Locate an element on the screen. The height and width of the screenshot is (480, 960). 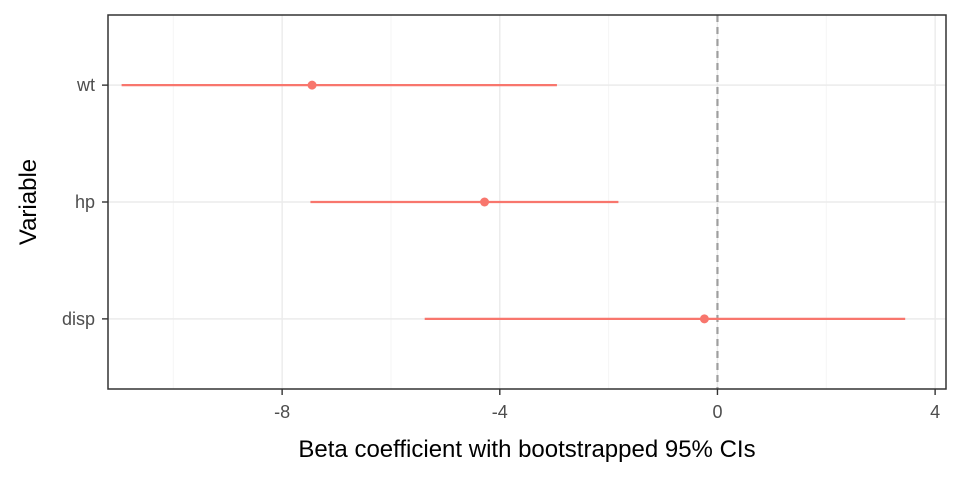
y-axis: wt hp disp is located at coordinates (85, 202).